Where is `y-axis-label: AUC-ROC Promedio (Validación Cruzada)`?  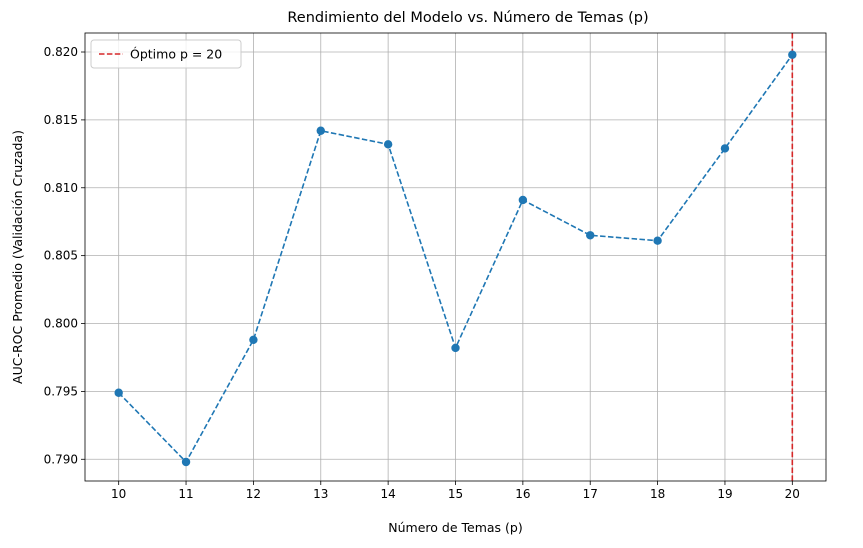 y-axis-label: AUC-ROC Promedio (Validación Cruzada) is located at coordinates (17, 257).